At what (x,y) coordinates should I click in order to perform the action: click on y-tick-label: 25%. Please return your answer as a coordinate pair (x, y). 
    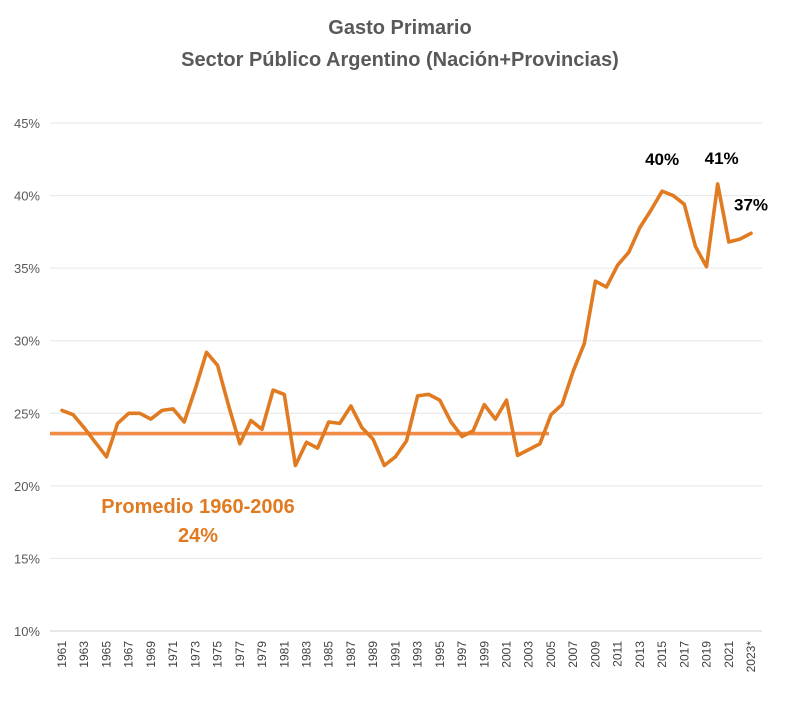
    Looking at the image, I should click on (27, 413).